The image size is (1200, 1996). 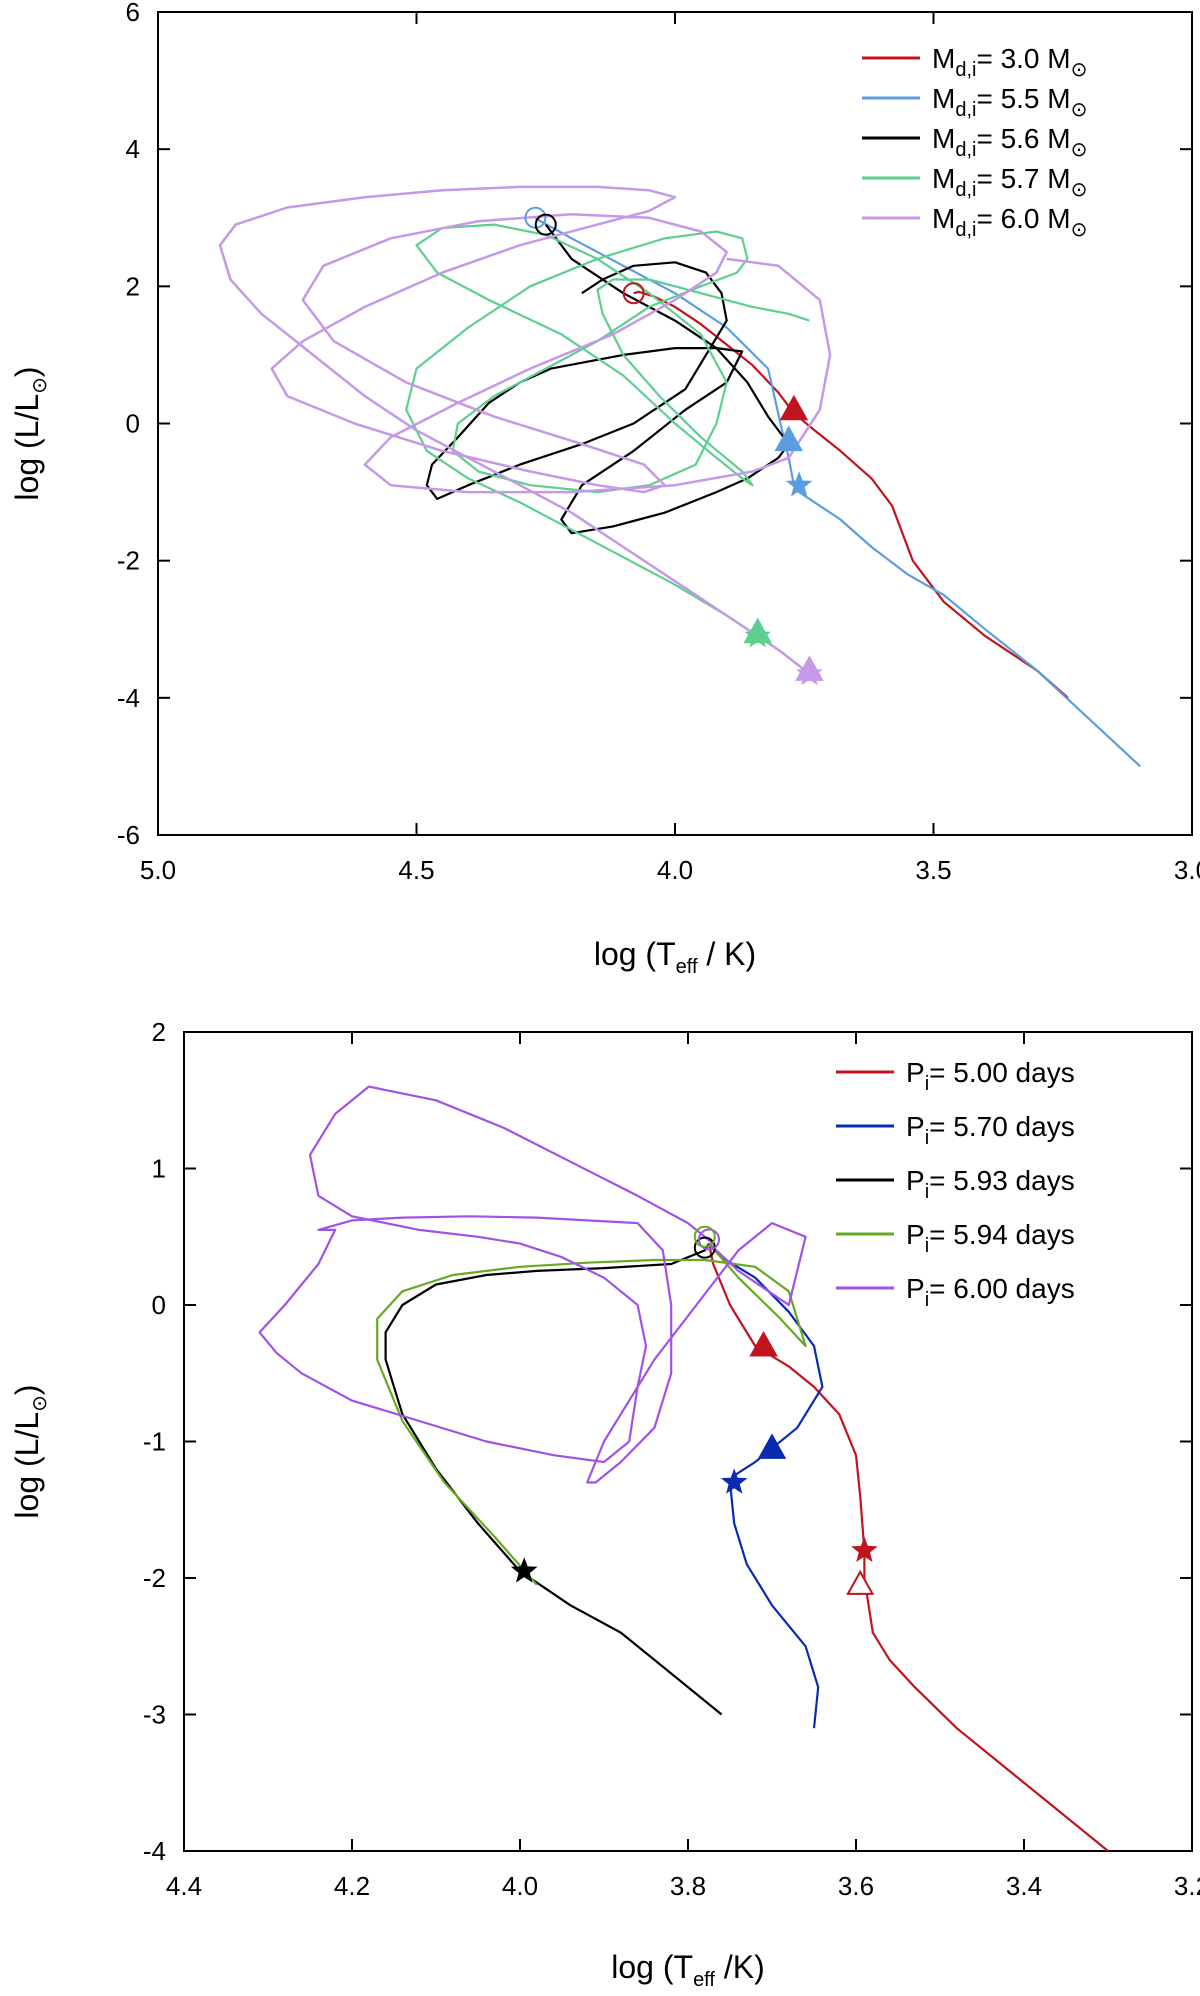 What do you see at coordinates (416, 870) in the screenshot?
I see `x-tick-label: 4.5` at bounding box center [416, 870].